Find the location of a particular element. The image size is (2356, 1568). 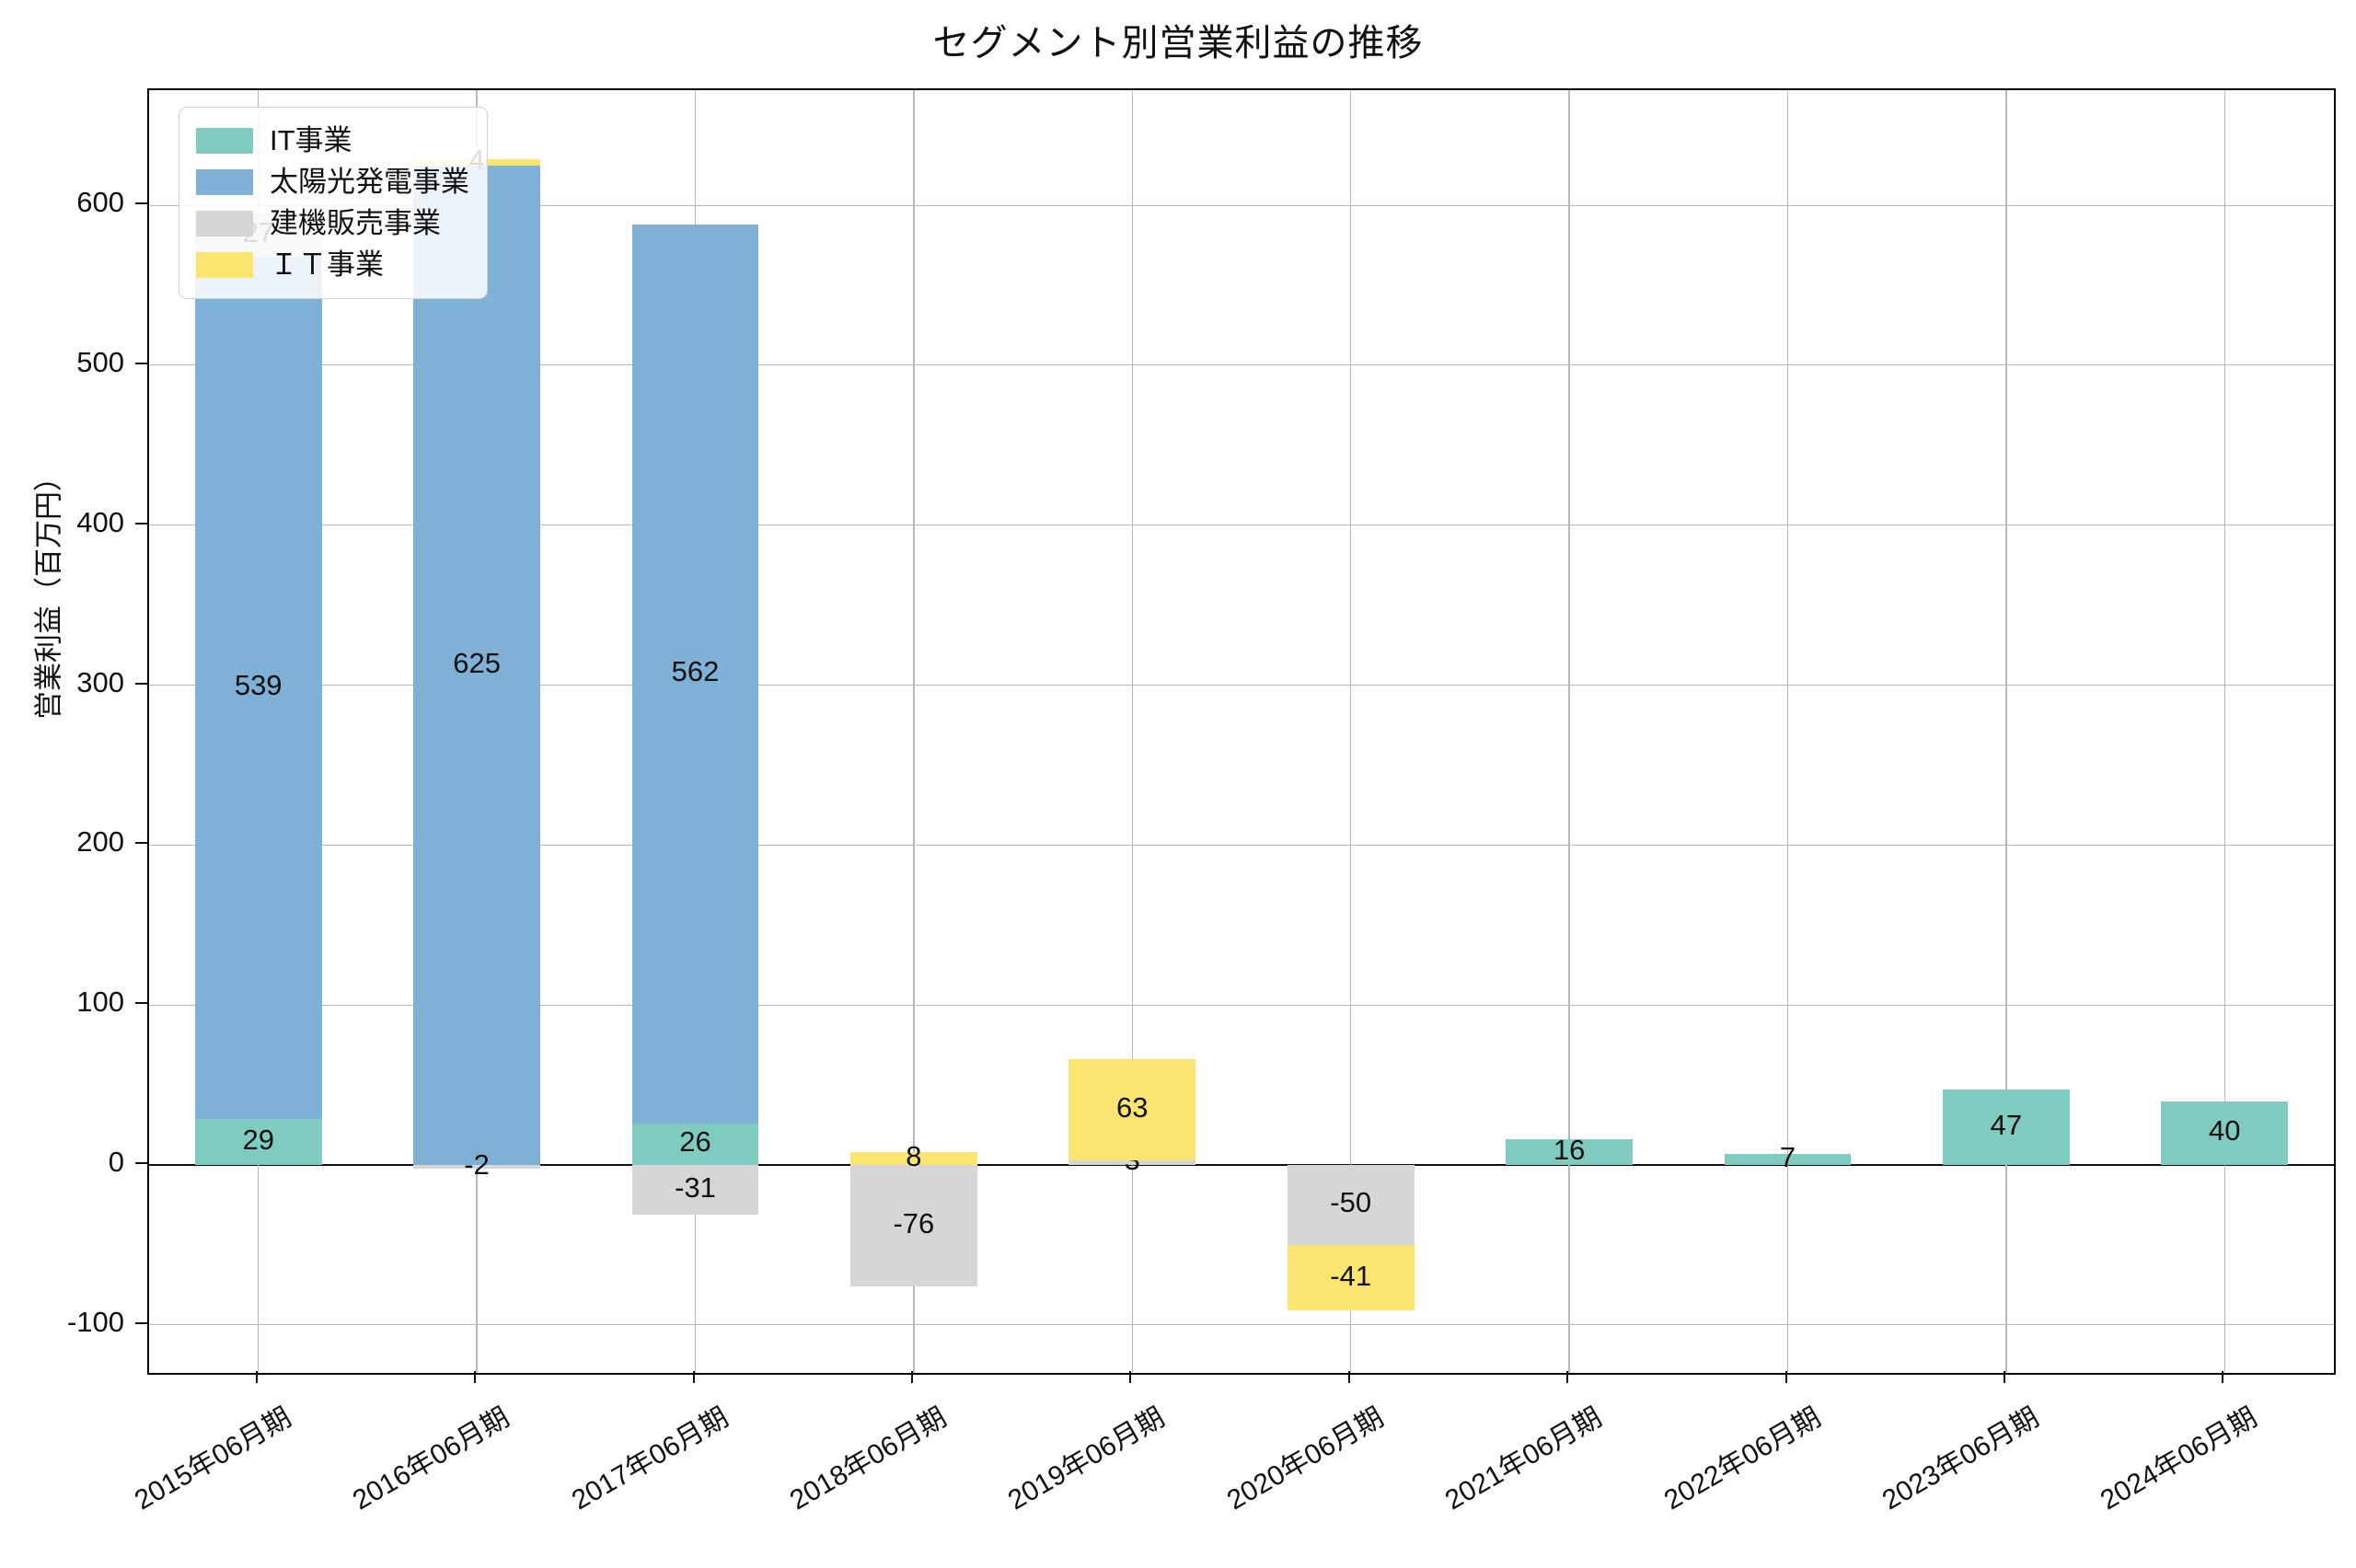

y-tick-label: 400 is located at coordinates (100, 521).